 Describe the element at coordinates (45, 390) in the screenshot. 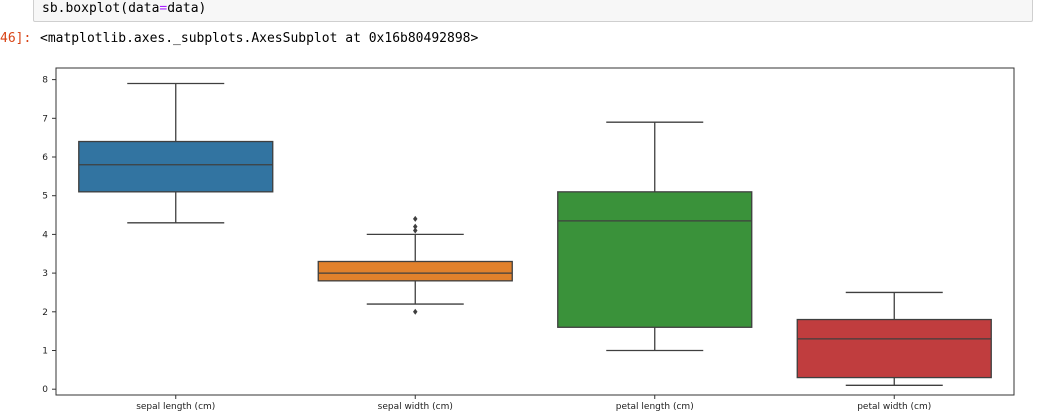

I see `y-tick-label-0: 0` at that location.